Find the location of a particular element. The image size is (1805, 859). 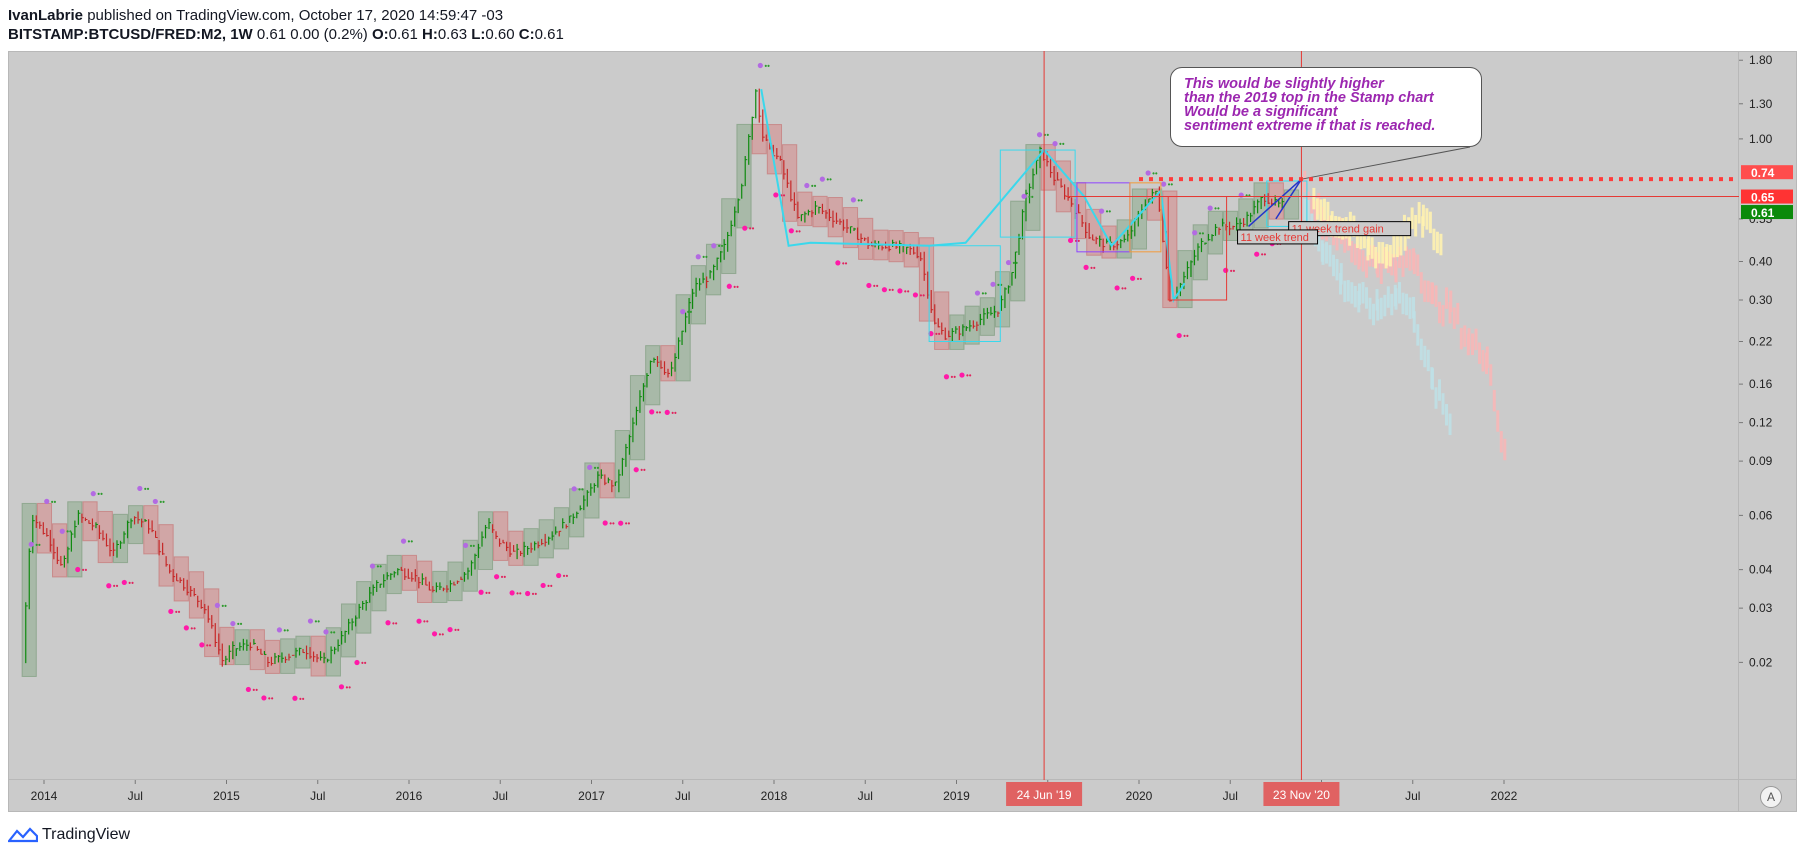

footer-brand: TradingView is located at coordinates (69, 835).